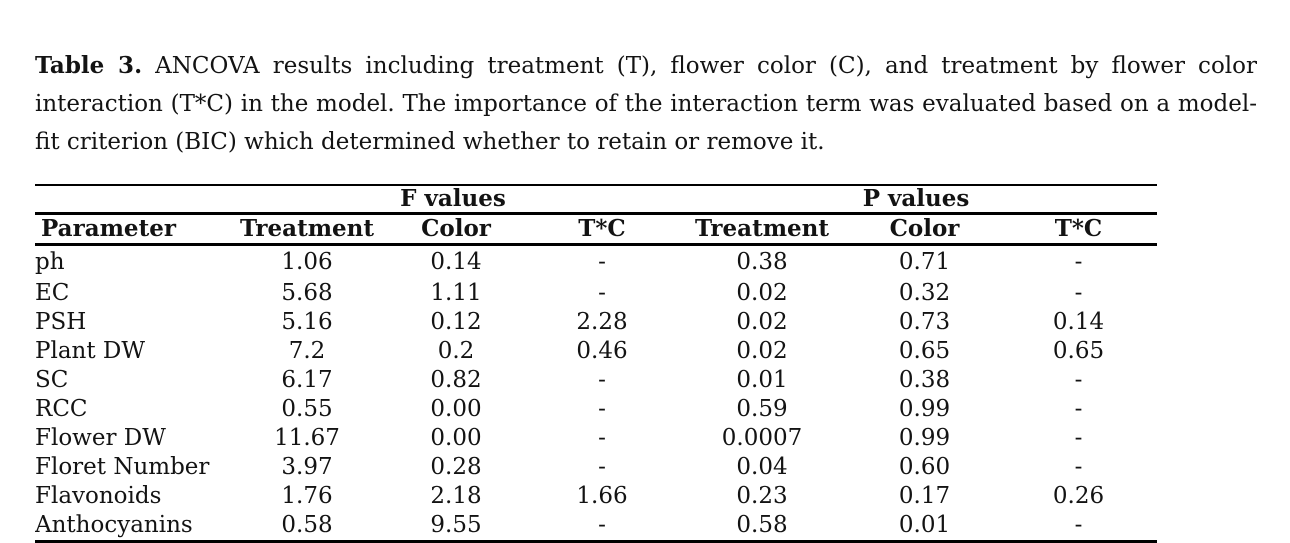  I want to click on cell-f-treatment: 1.06, so click(307, 262).